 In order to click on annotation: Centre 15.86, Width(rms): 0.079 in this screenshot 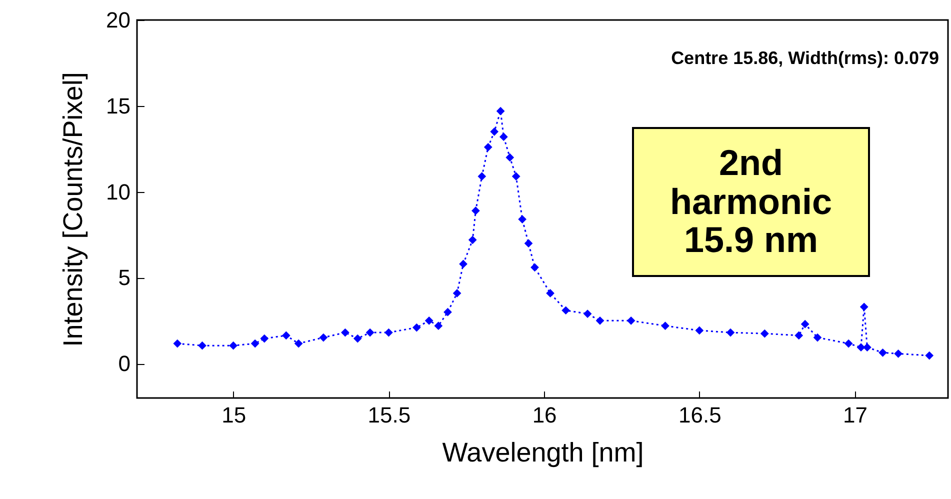, I will do `click(805, 58)`.